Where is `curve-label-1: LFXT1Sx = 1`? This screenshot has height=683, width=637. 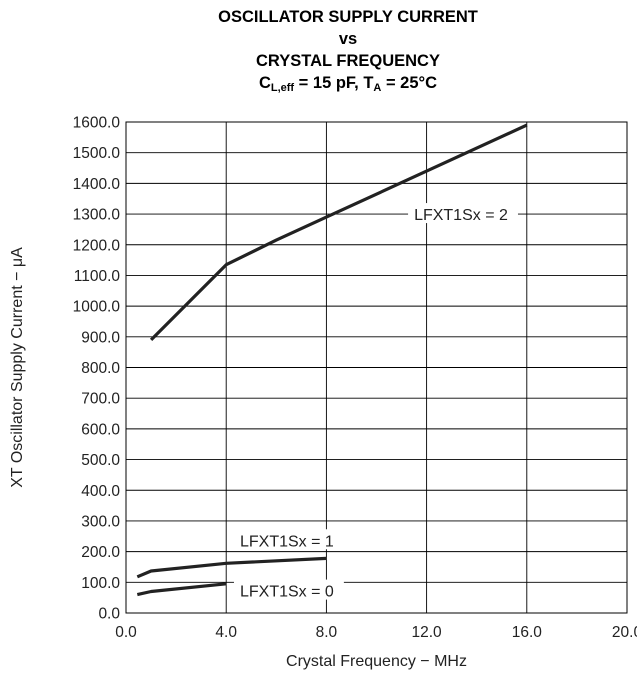
curve-label-1: LFXT1Sx = 1 is located at coordinates (287, 541).